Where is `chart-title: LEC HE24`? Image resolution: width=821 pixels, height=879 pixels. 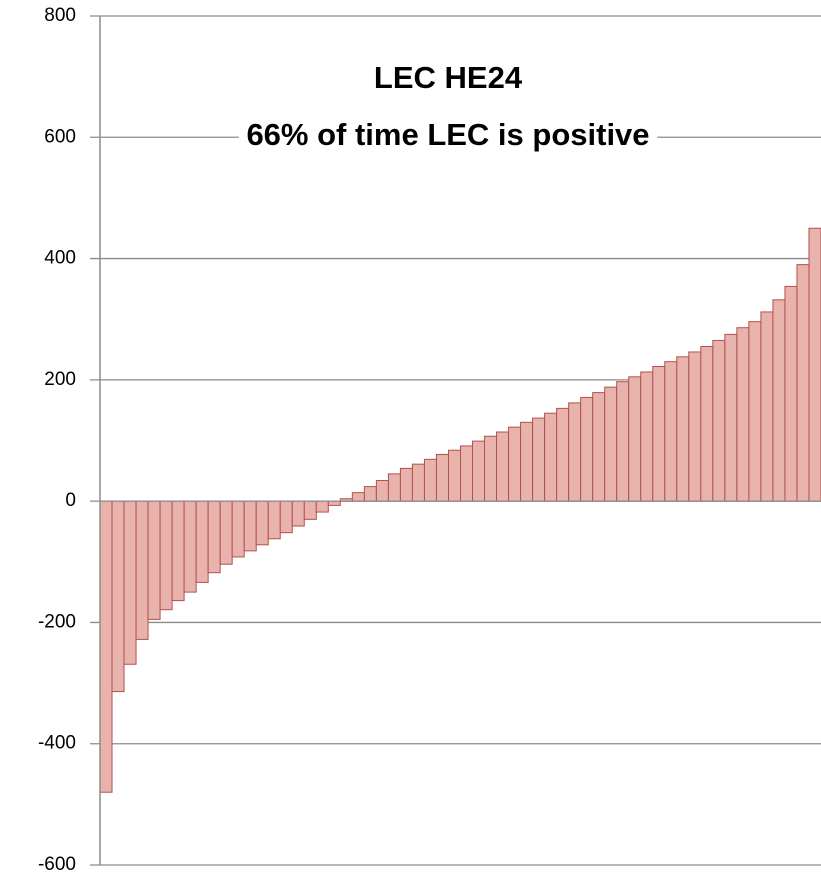 chart-title: LEC HE24 is located at coordinates (448, 77).